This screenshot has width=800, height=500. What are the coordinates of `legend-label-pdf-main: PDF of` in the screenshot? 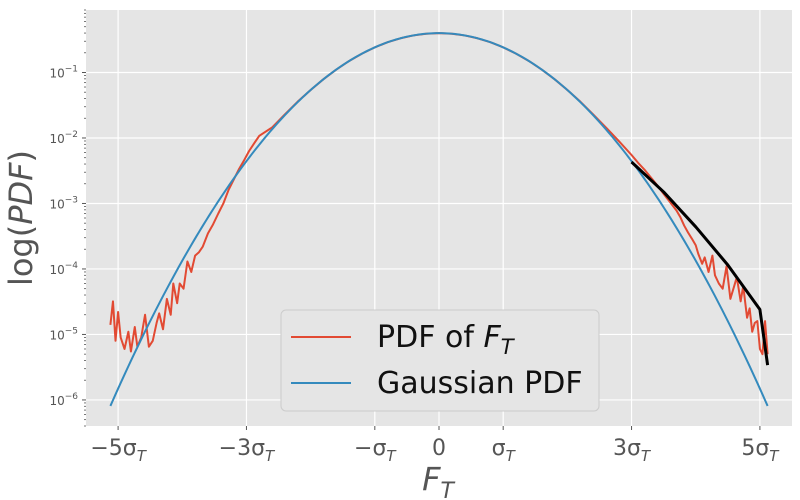 It's located at (430, 337).